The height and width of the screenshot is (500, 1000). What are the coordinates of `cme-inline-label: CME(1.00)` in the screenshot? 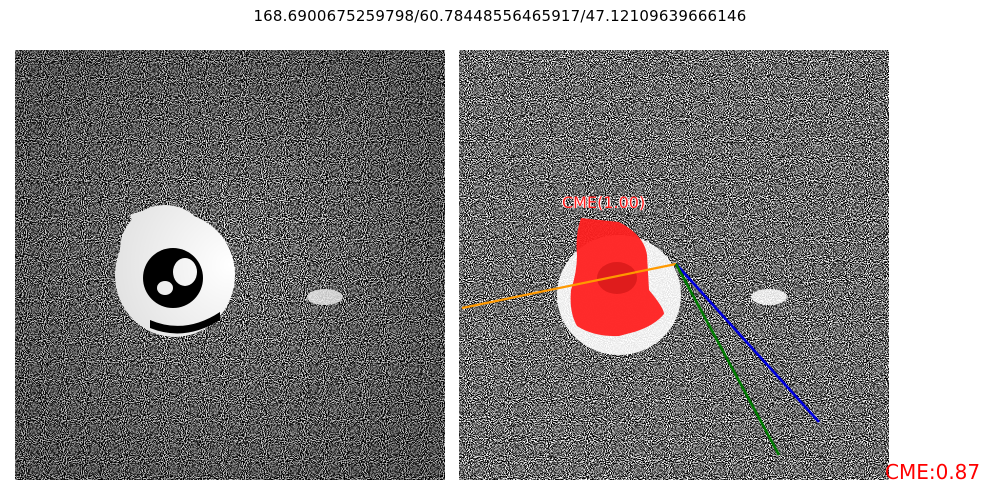 It's located at (604, 202).